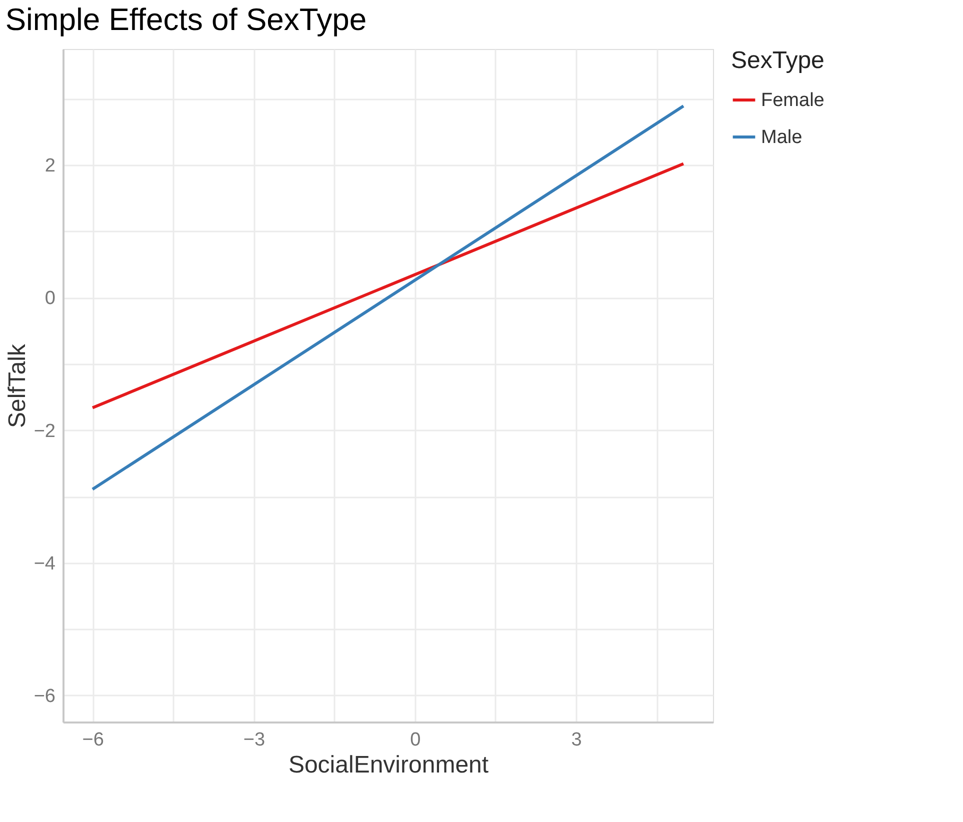  What do you see at coordinates (792, 100) in the screenshot?
I see `legend-label: Female` at bounding box center [792, 100].